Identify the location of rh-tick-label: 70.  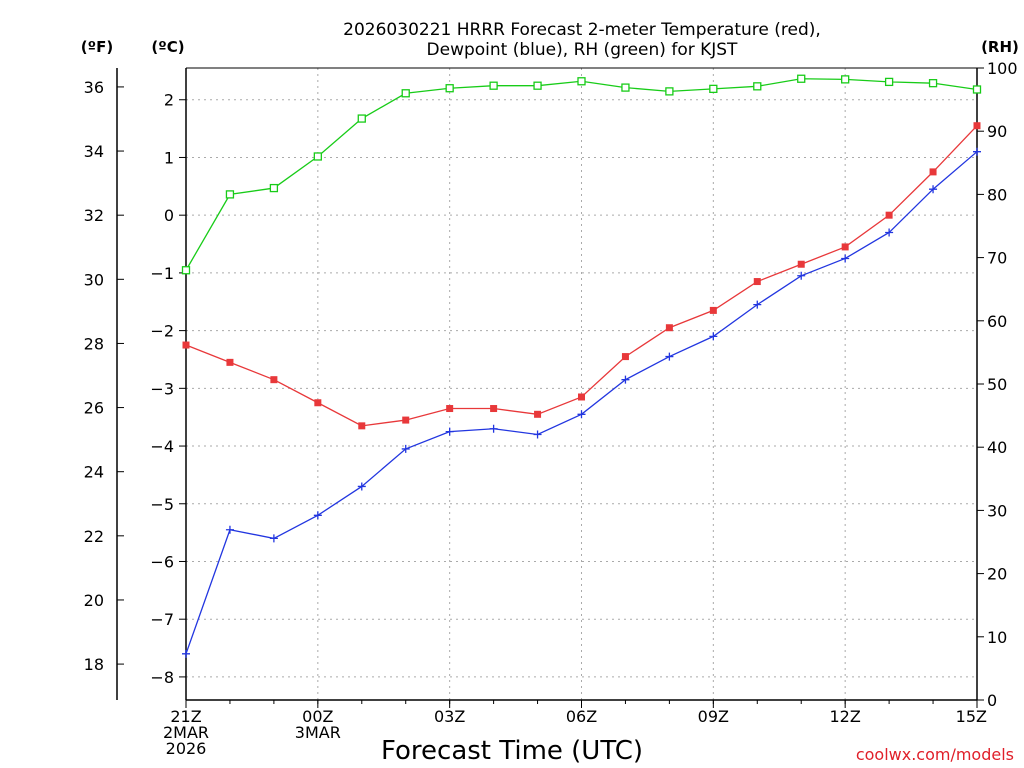
(997, 258).